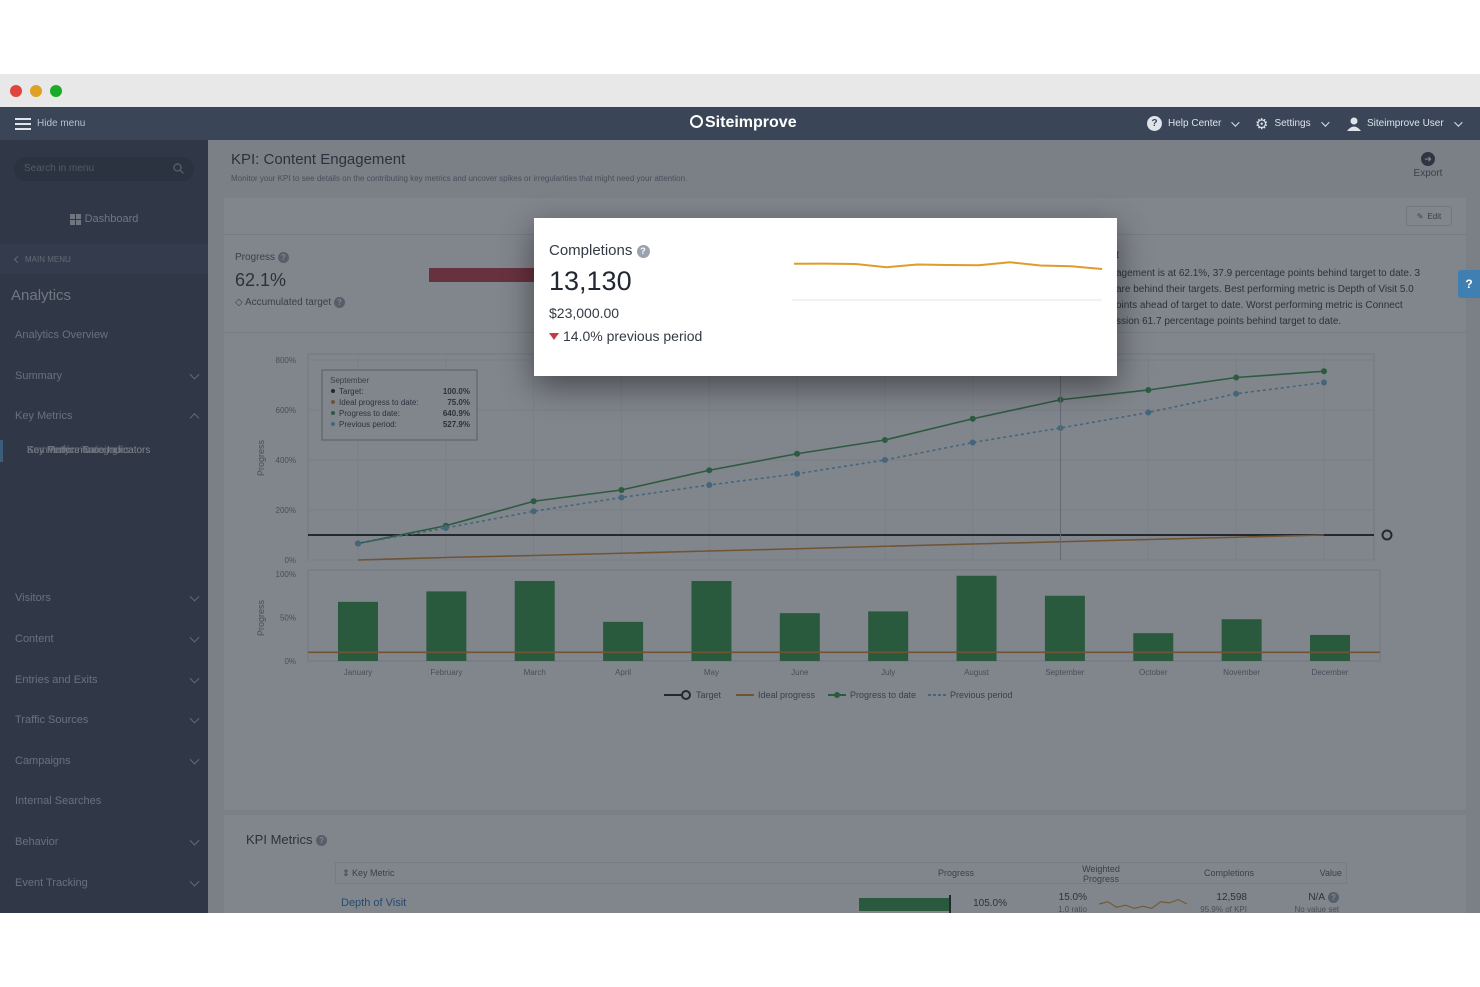 The image size is (1480, 987). What do you see at coordinates (1223, 909) in the screenshot?
I see `metric-of-kpi: 95.9% of KPI` at bounding box center [1223, 909].